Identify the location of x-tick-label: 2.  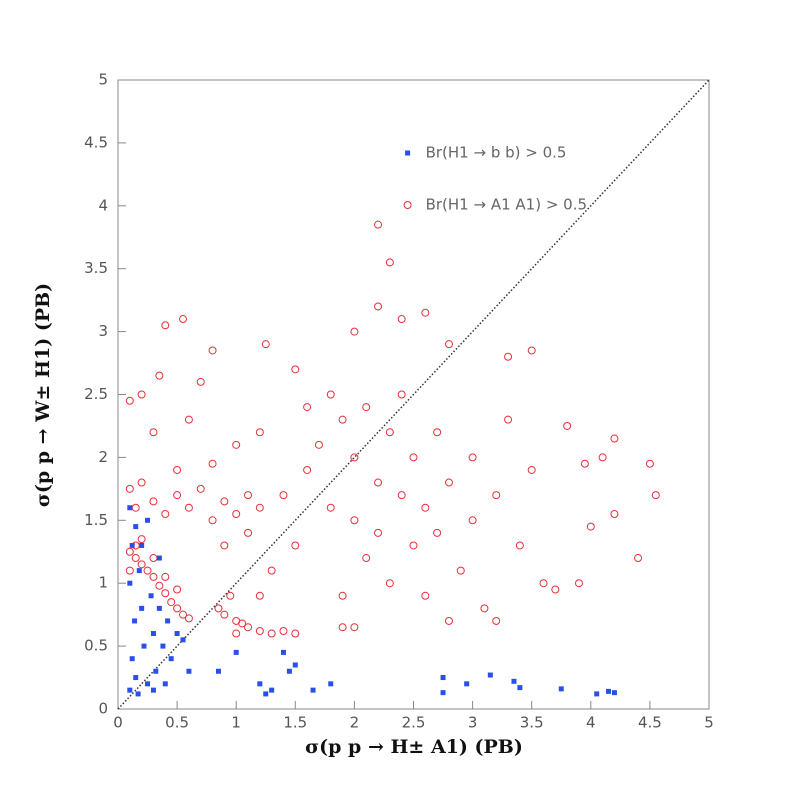
(355, 723).